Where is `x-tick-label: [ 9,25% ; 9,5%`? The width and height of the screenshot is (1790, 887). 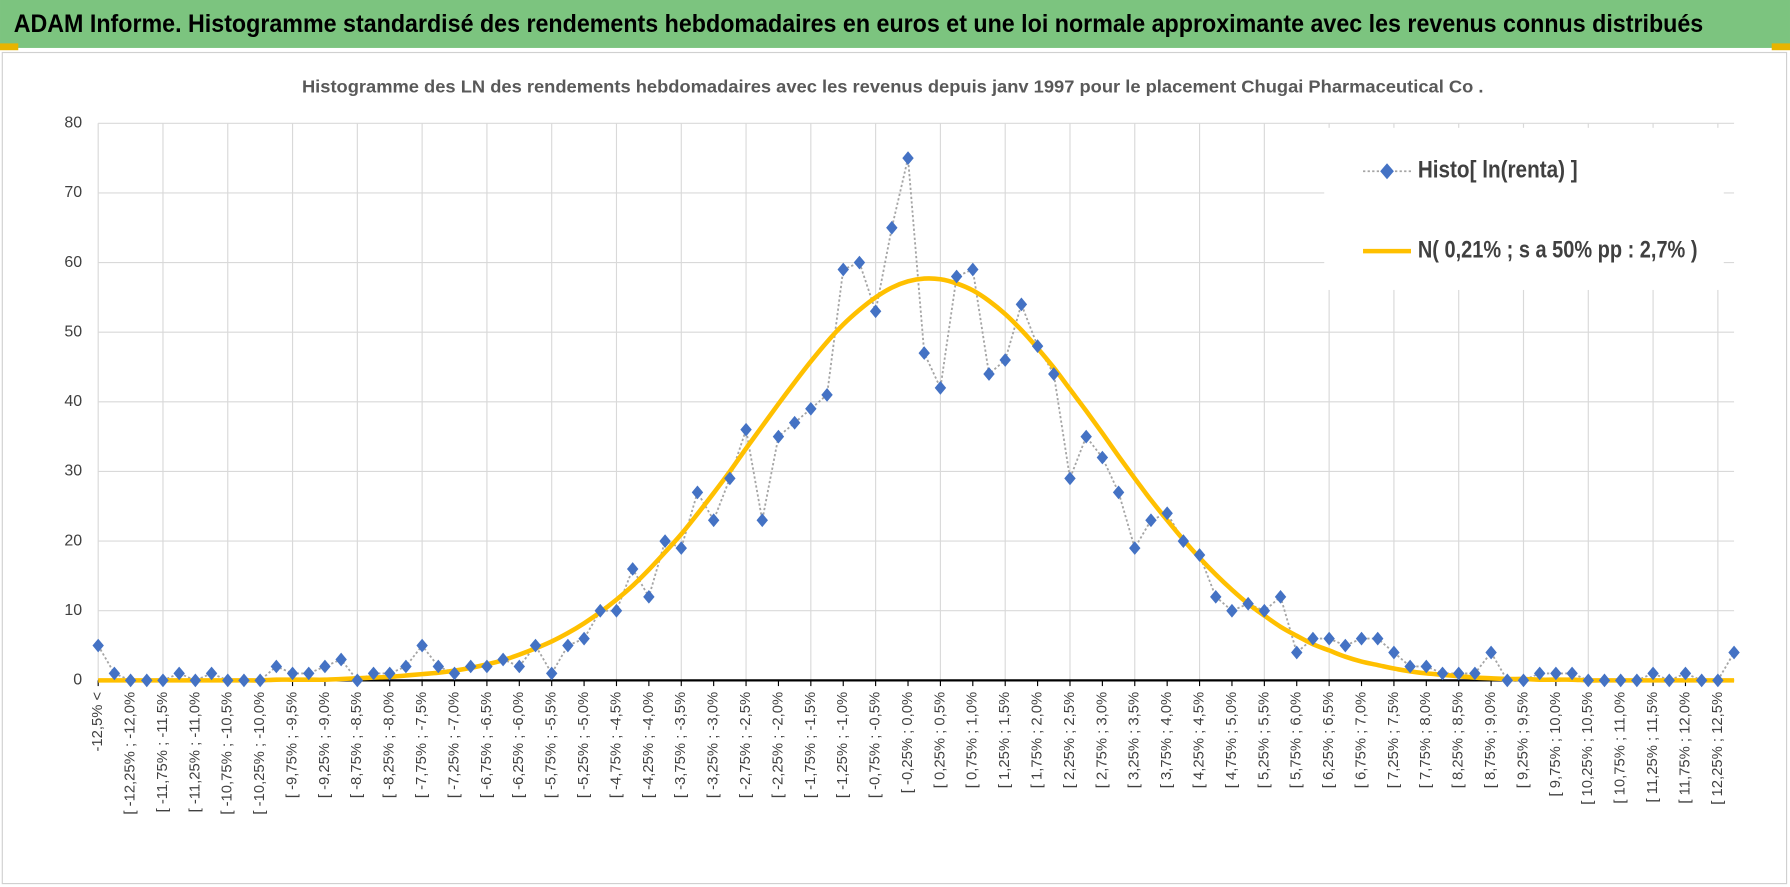 x-tick-label: [ 9,25% ; 9,5% is located at coordinates (1523, 740).